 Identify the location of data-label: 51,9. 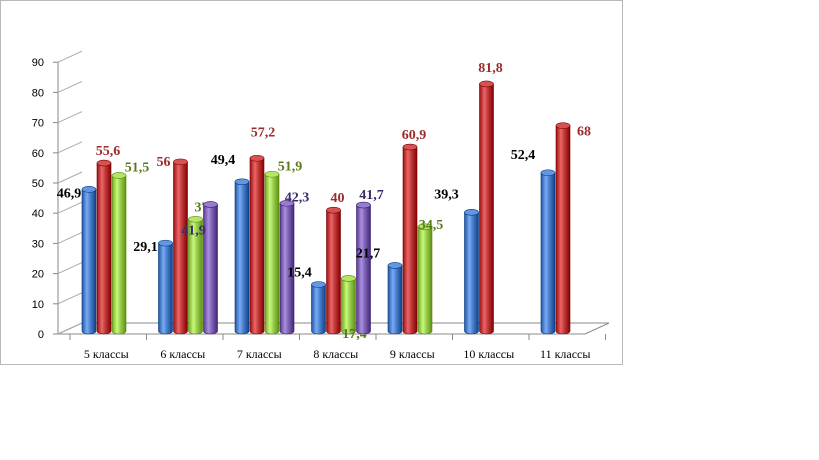
(290, 166).